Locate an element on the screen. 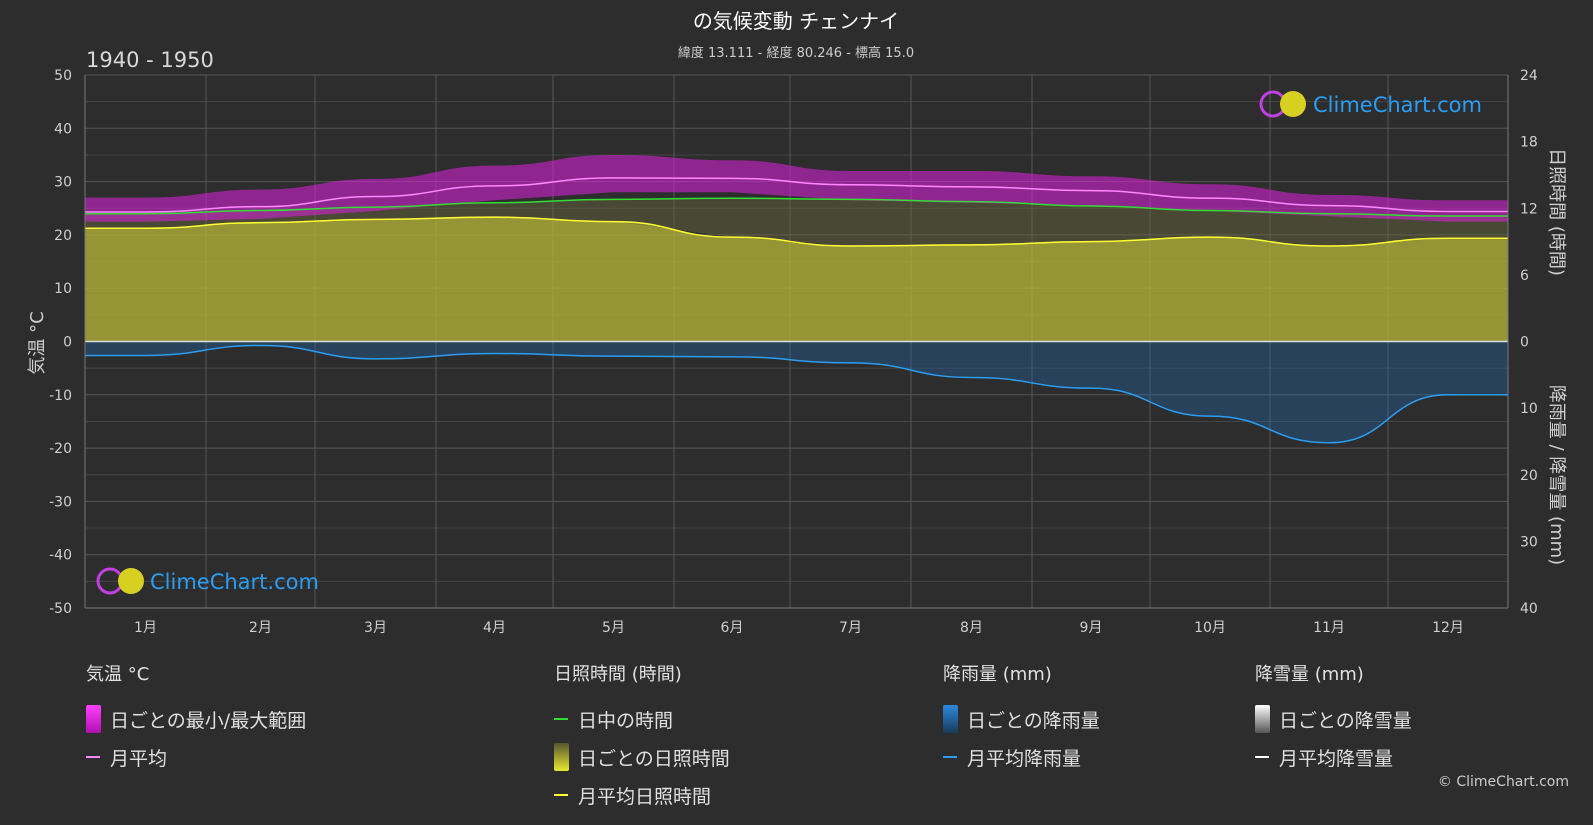  y-right-bottom-tick-label: 10 is located at coordinates (1529, 409).